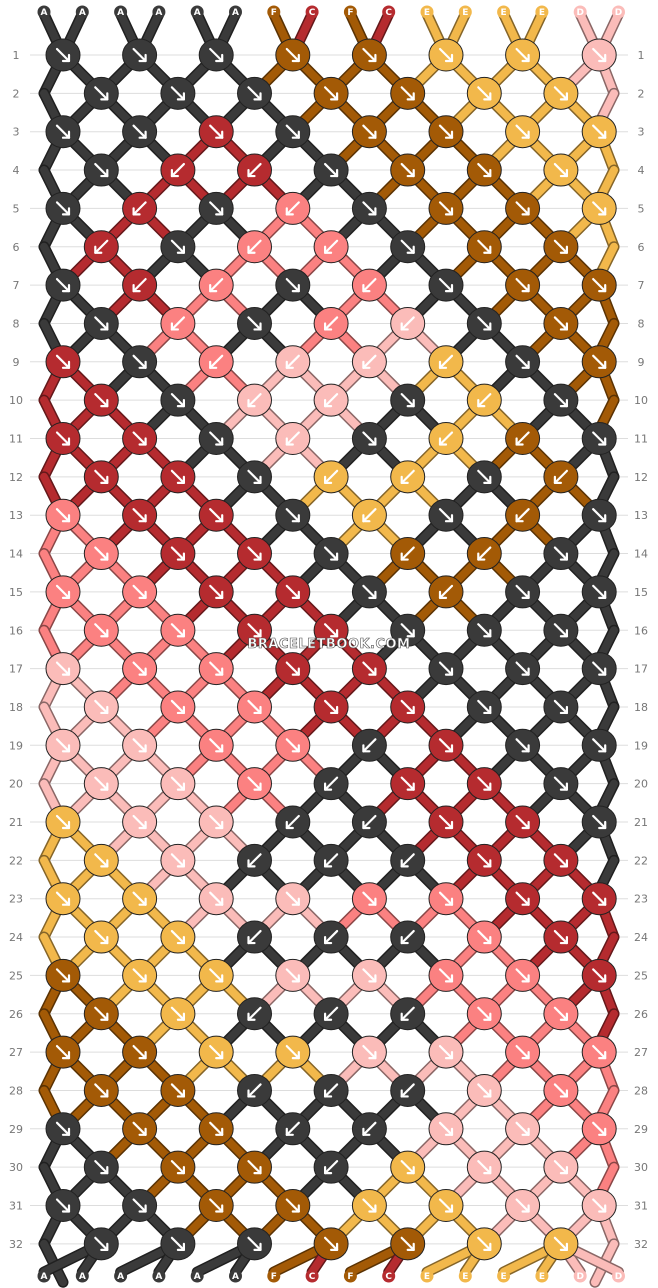  I want to click on row-number-left: 22, so click(16, 860).